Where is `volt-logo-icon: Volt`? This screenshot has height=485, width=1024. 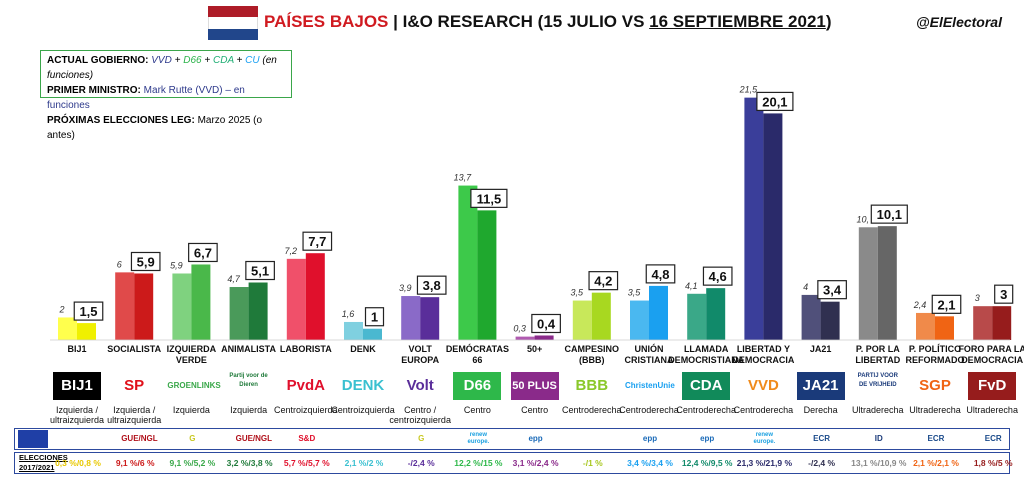
volt-logo-icon: Volt is located at coordinates (420, 386).